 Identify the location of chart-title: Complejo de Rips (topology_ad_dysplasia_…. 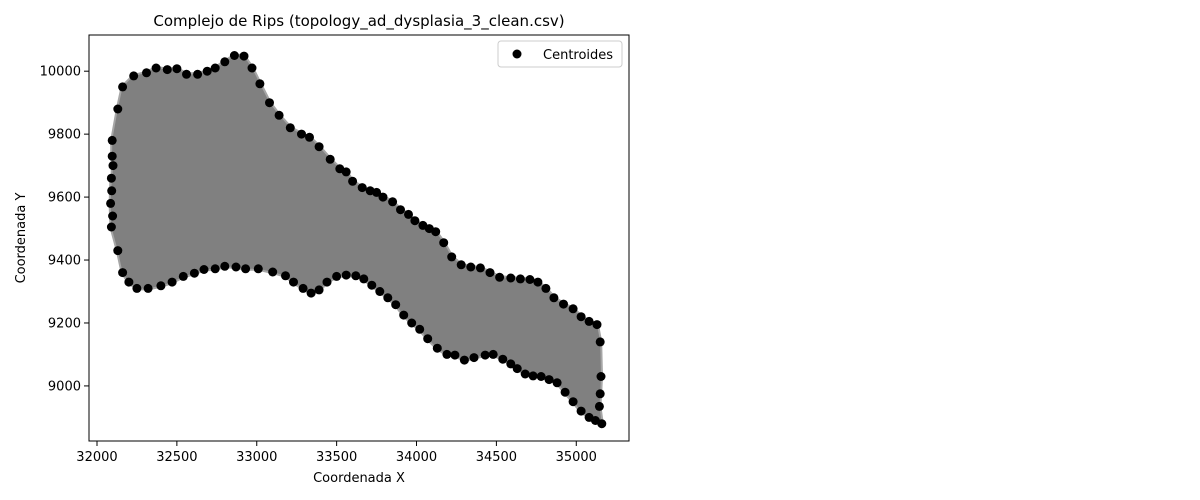
(358, 21).